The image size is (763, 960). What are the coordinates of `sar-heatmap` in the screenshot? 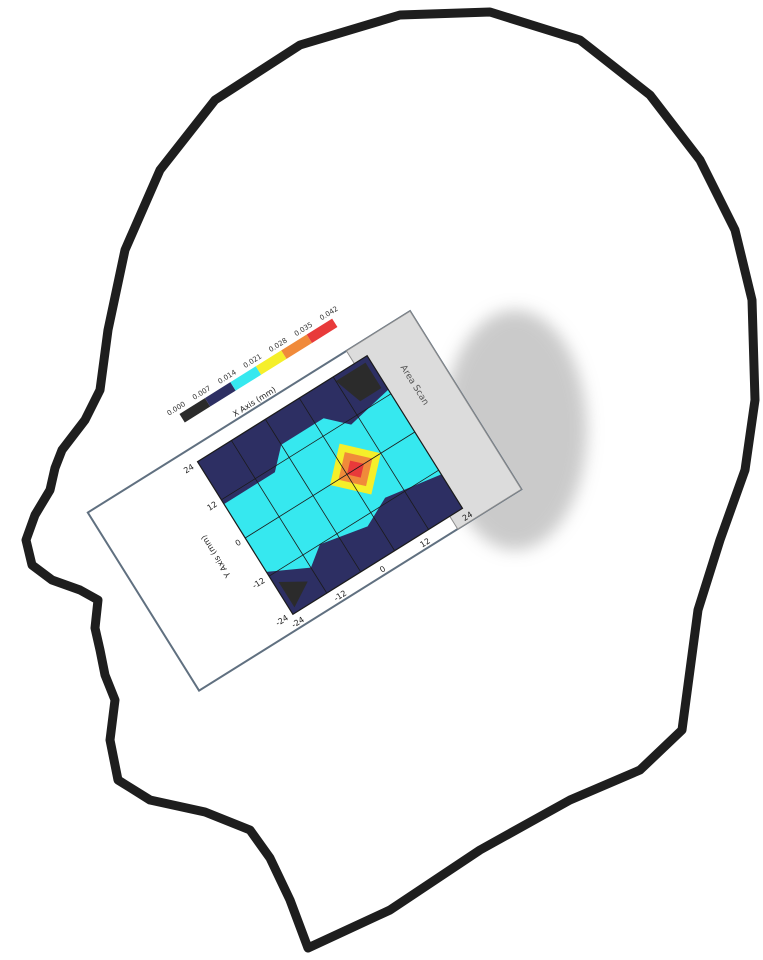 It's located at (330, 485).